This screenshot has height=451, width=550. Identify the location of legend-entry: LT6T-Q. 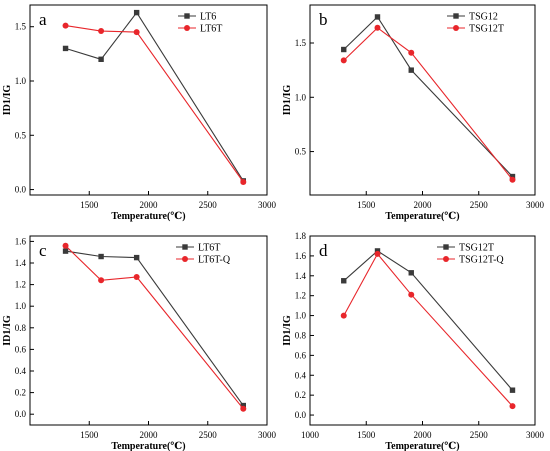
(203, 260).